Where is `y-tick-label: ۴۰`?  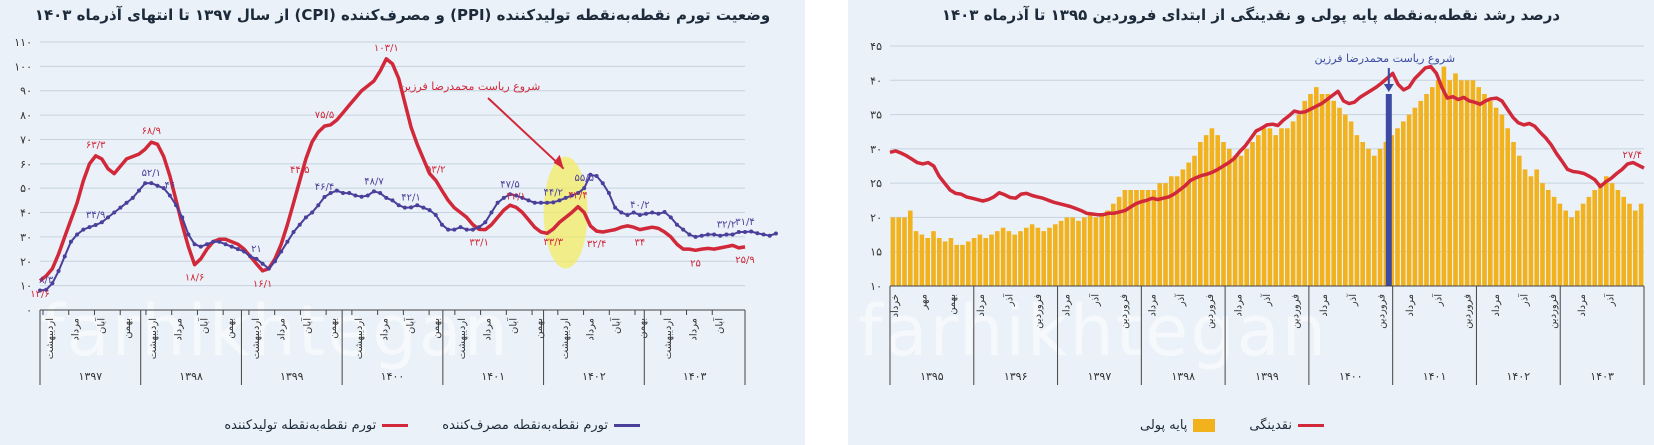
y-tick-label: ۴۰ is located at coordinates (876, 80).